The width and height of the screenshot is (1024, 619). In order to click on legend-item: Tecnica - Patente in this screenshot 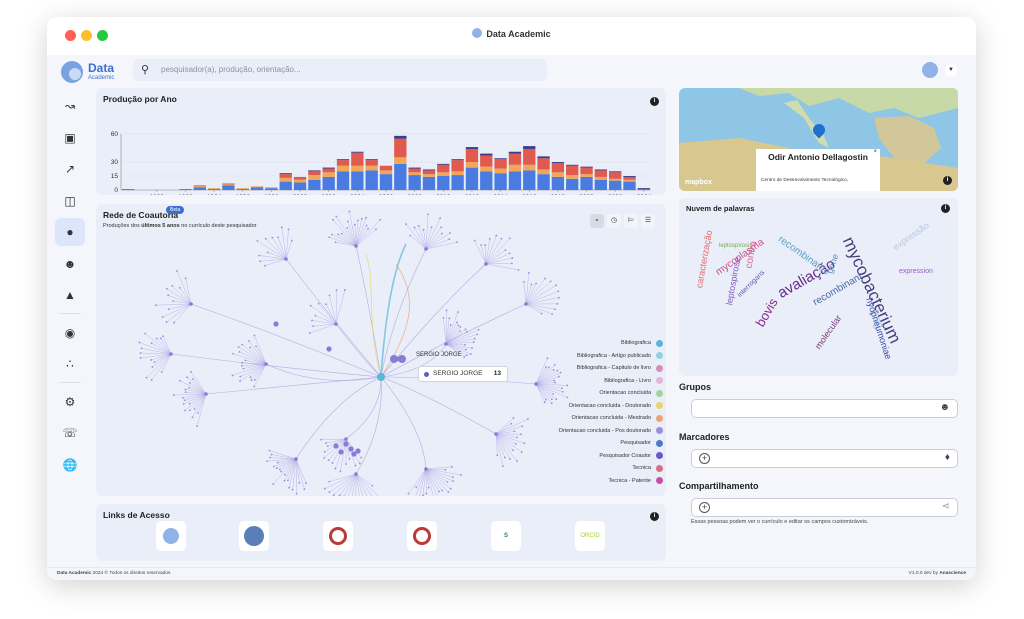, I will do `click(607, 481)`.